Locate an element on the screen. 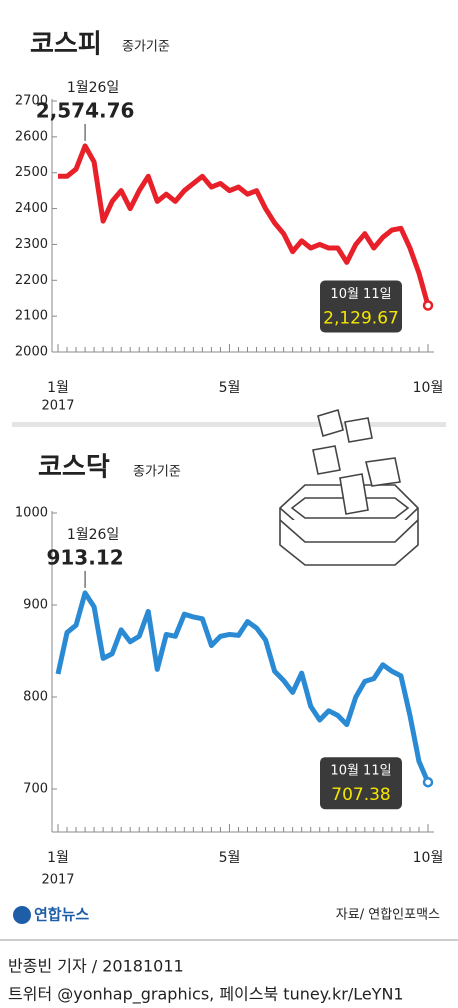  y-tick-label: 800 is located at coordinates (35, 697).